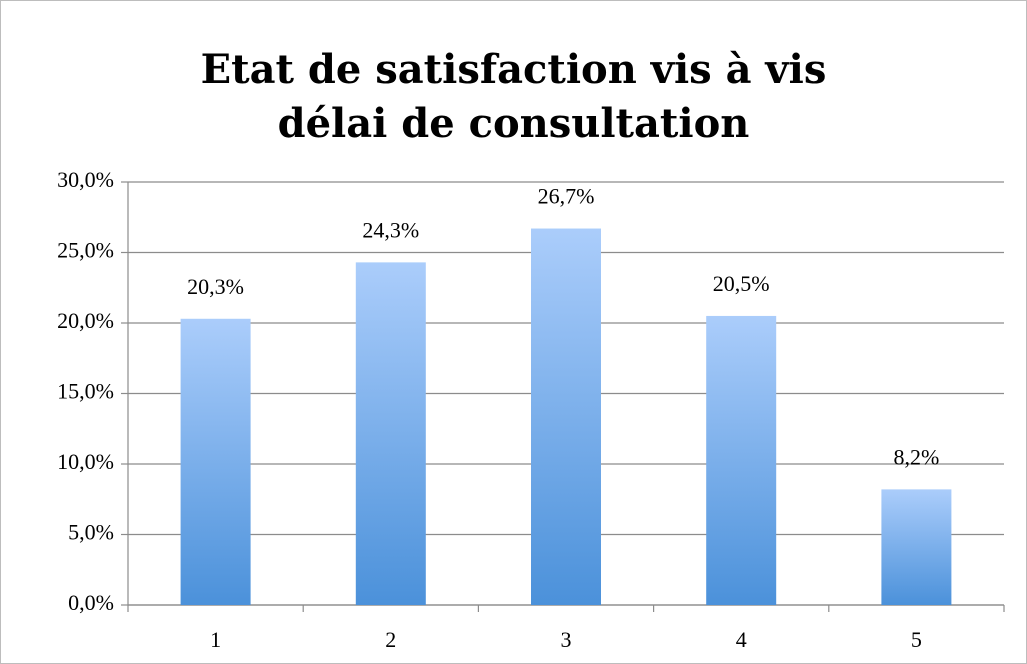 The height and width of the screenshot is (664, 1027). I want to click on y-tick-label: 30,0%, so click(85, 179).